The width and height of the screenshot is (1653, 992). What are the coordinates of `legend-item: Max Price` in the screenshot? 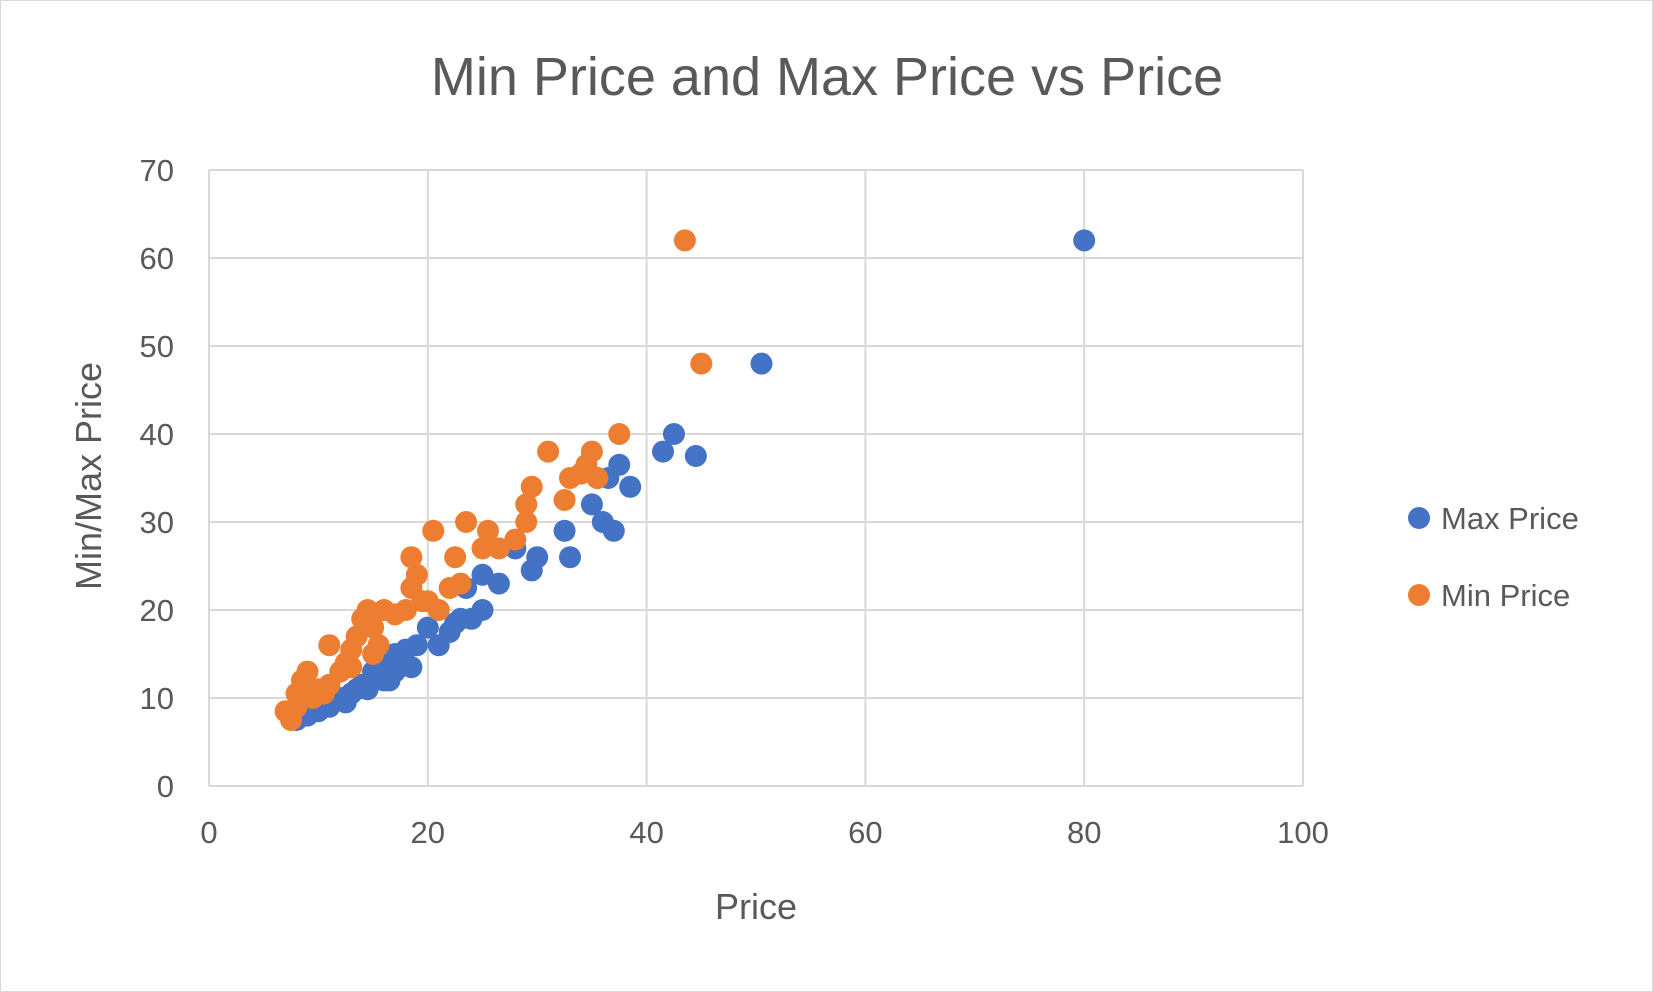 It's located at (1493, 518).